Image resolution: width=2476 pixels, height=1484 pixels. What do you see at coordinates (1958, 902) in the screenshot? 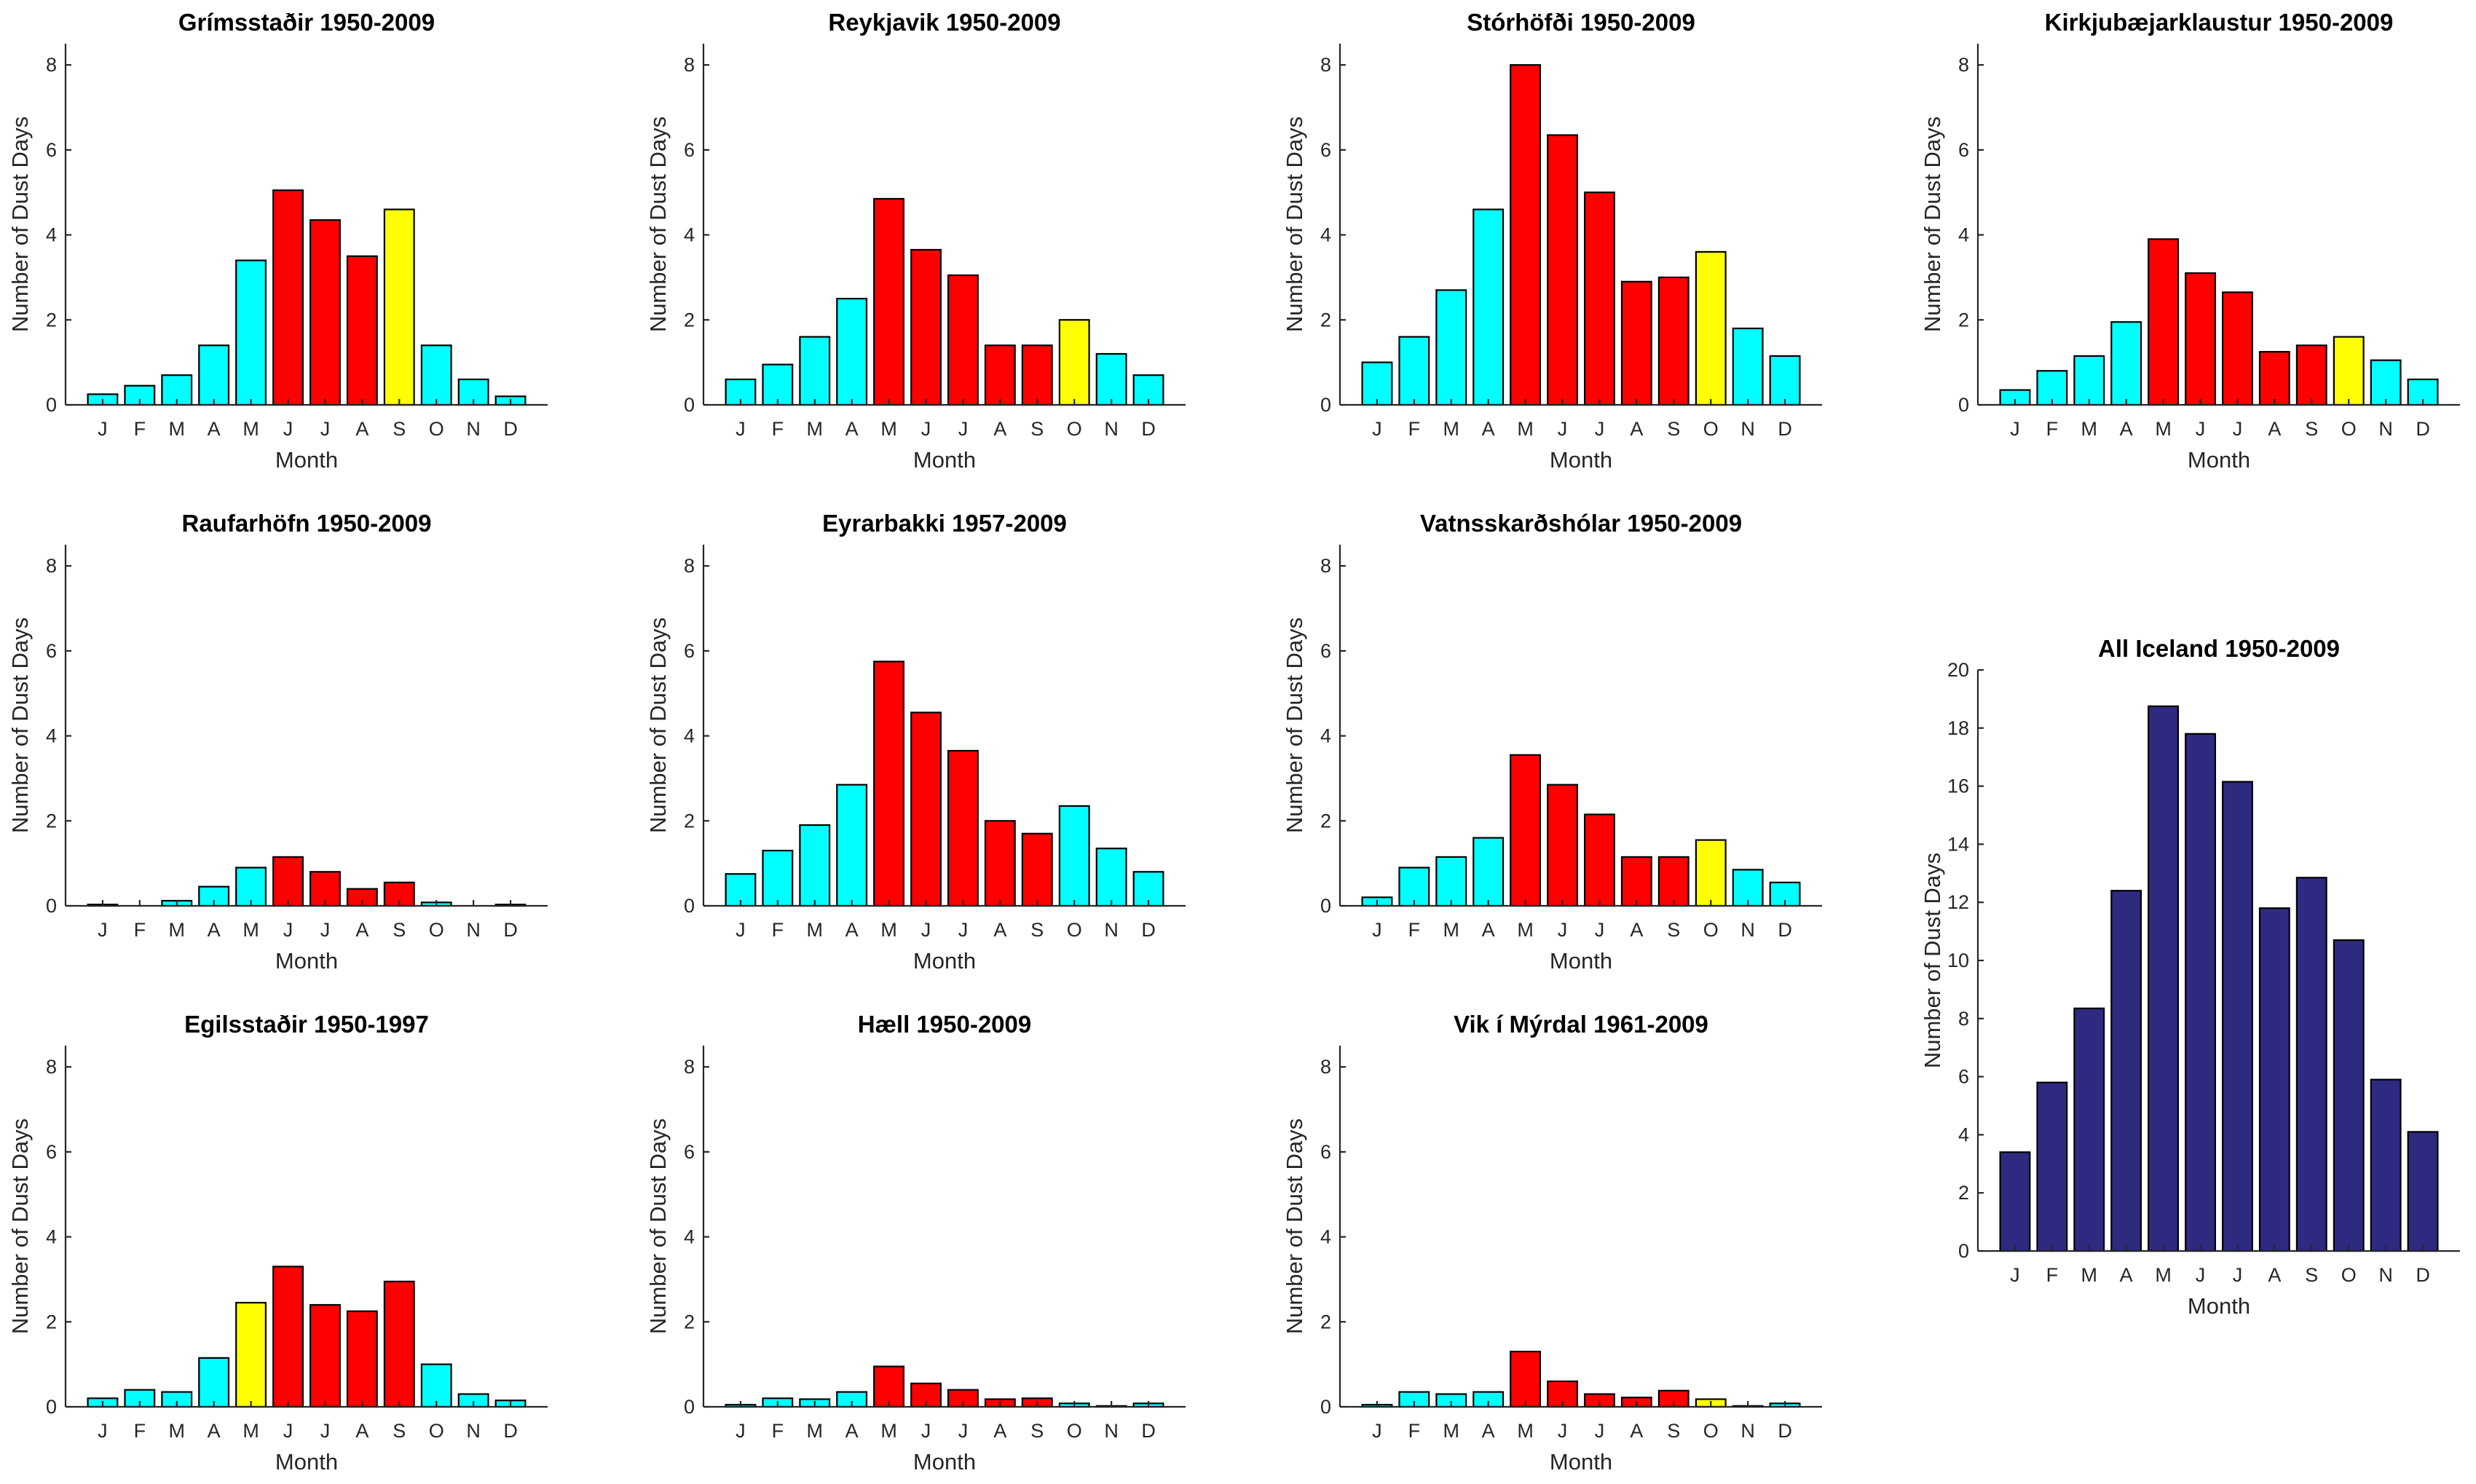
I see `y-tick-label: 12` at bounding box center [1958, 902].